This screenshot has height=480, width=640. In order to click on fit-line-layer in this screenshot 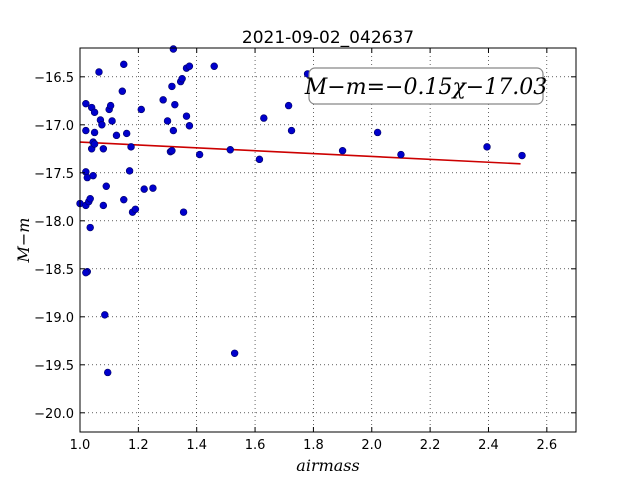, I will do `click(300, 153)`.